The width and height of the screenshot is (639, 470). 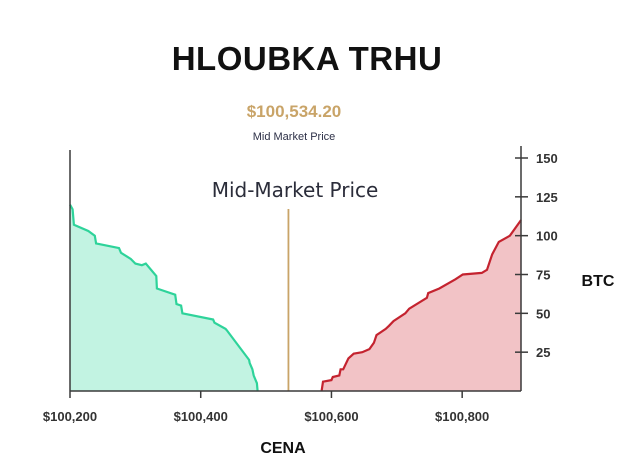 What do you see at coordinates (547, 158) in the screenshot?
I see `y-tick-label: 150` at bounding box center [547, 158].